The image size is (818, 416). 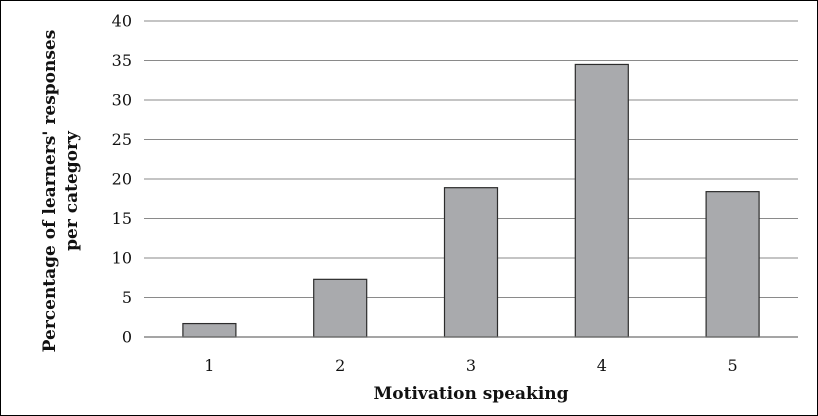 I want to click on x-tick-labels: 1 2 3 4 5, so click(x=470, y=365).